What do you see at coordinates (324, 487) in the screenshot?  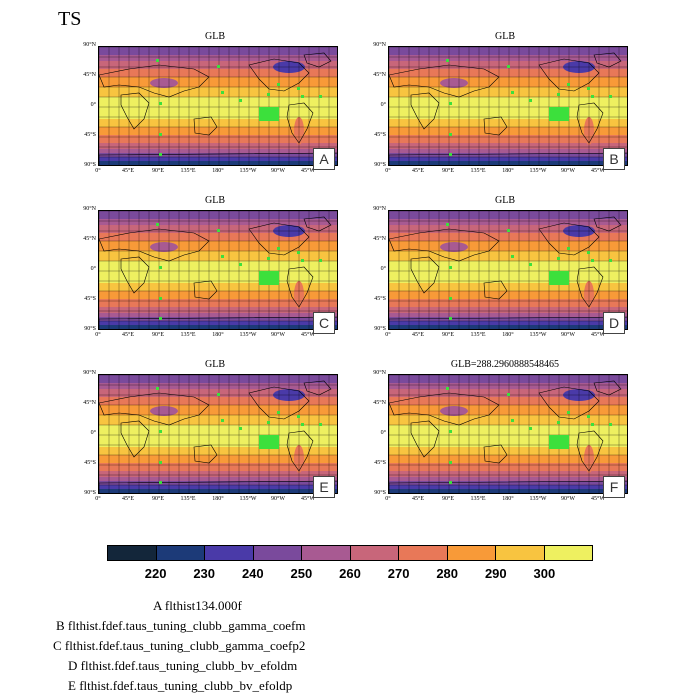 I see `panel-tag: E` at bounding box center [324, 487].